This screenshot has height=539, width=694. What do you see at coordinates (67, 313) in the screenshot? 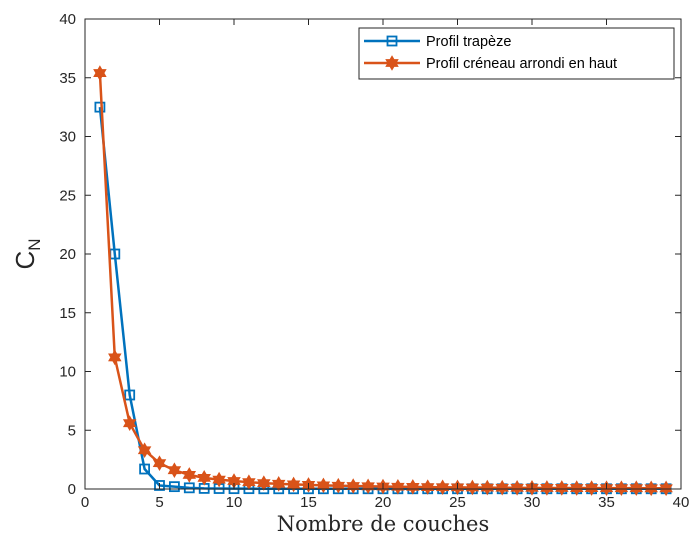
I see `y-tick-label: 15` at bounding box center [67, 313].